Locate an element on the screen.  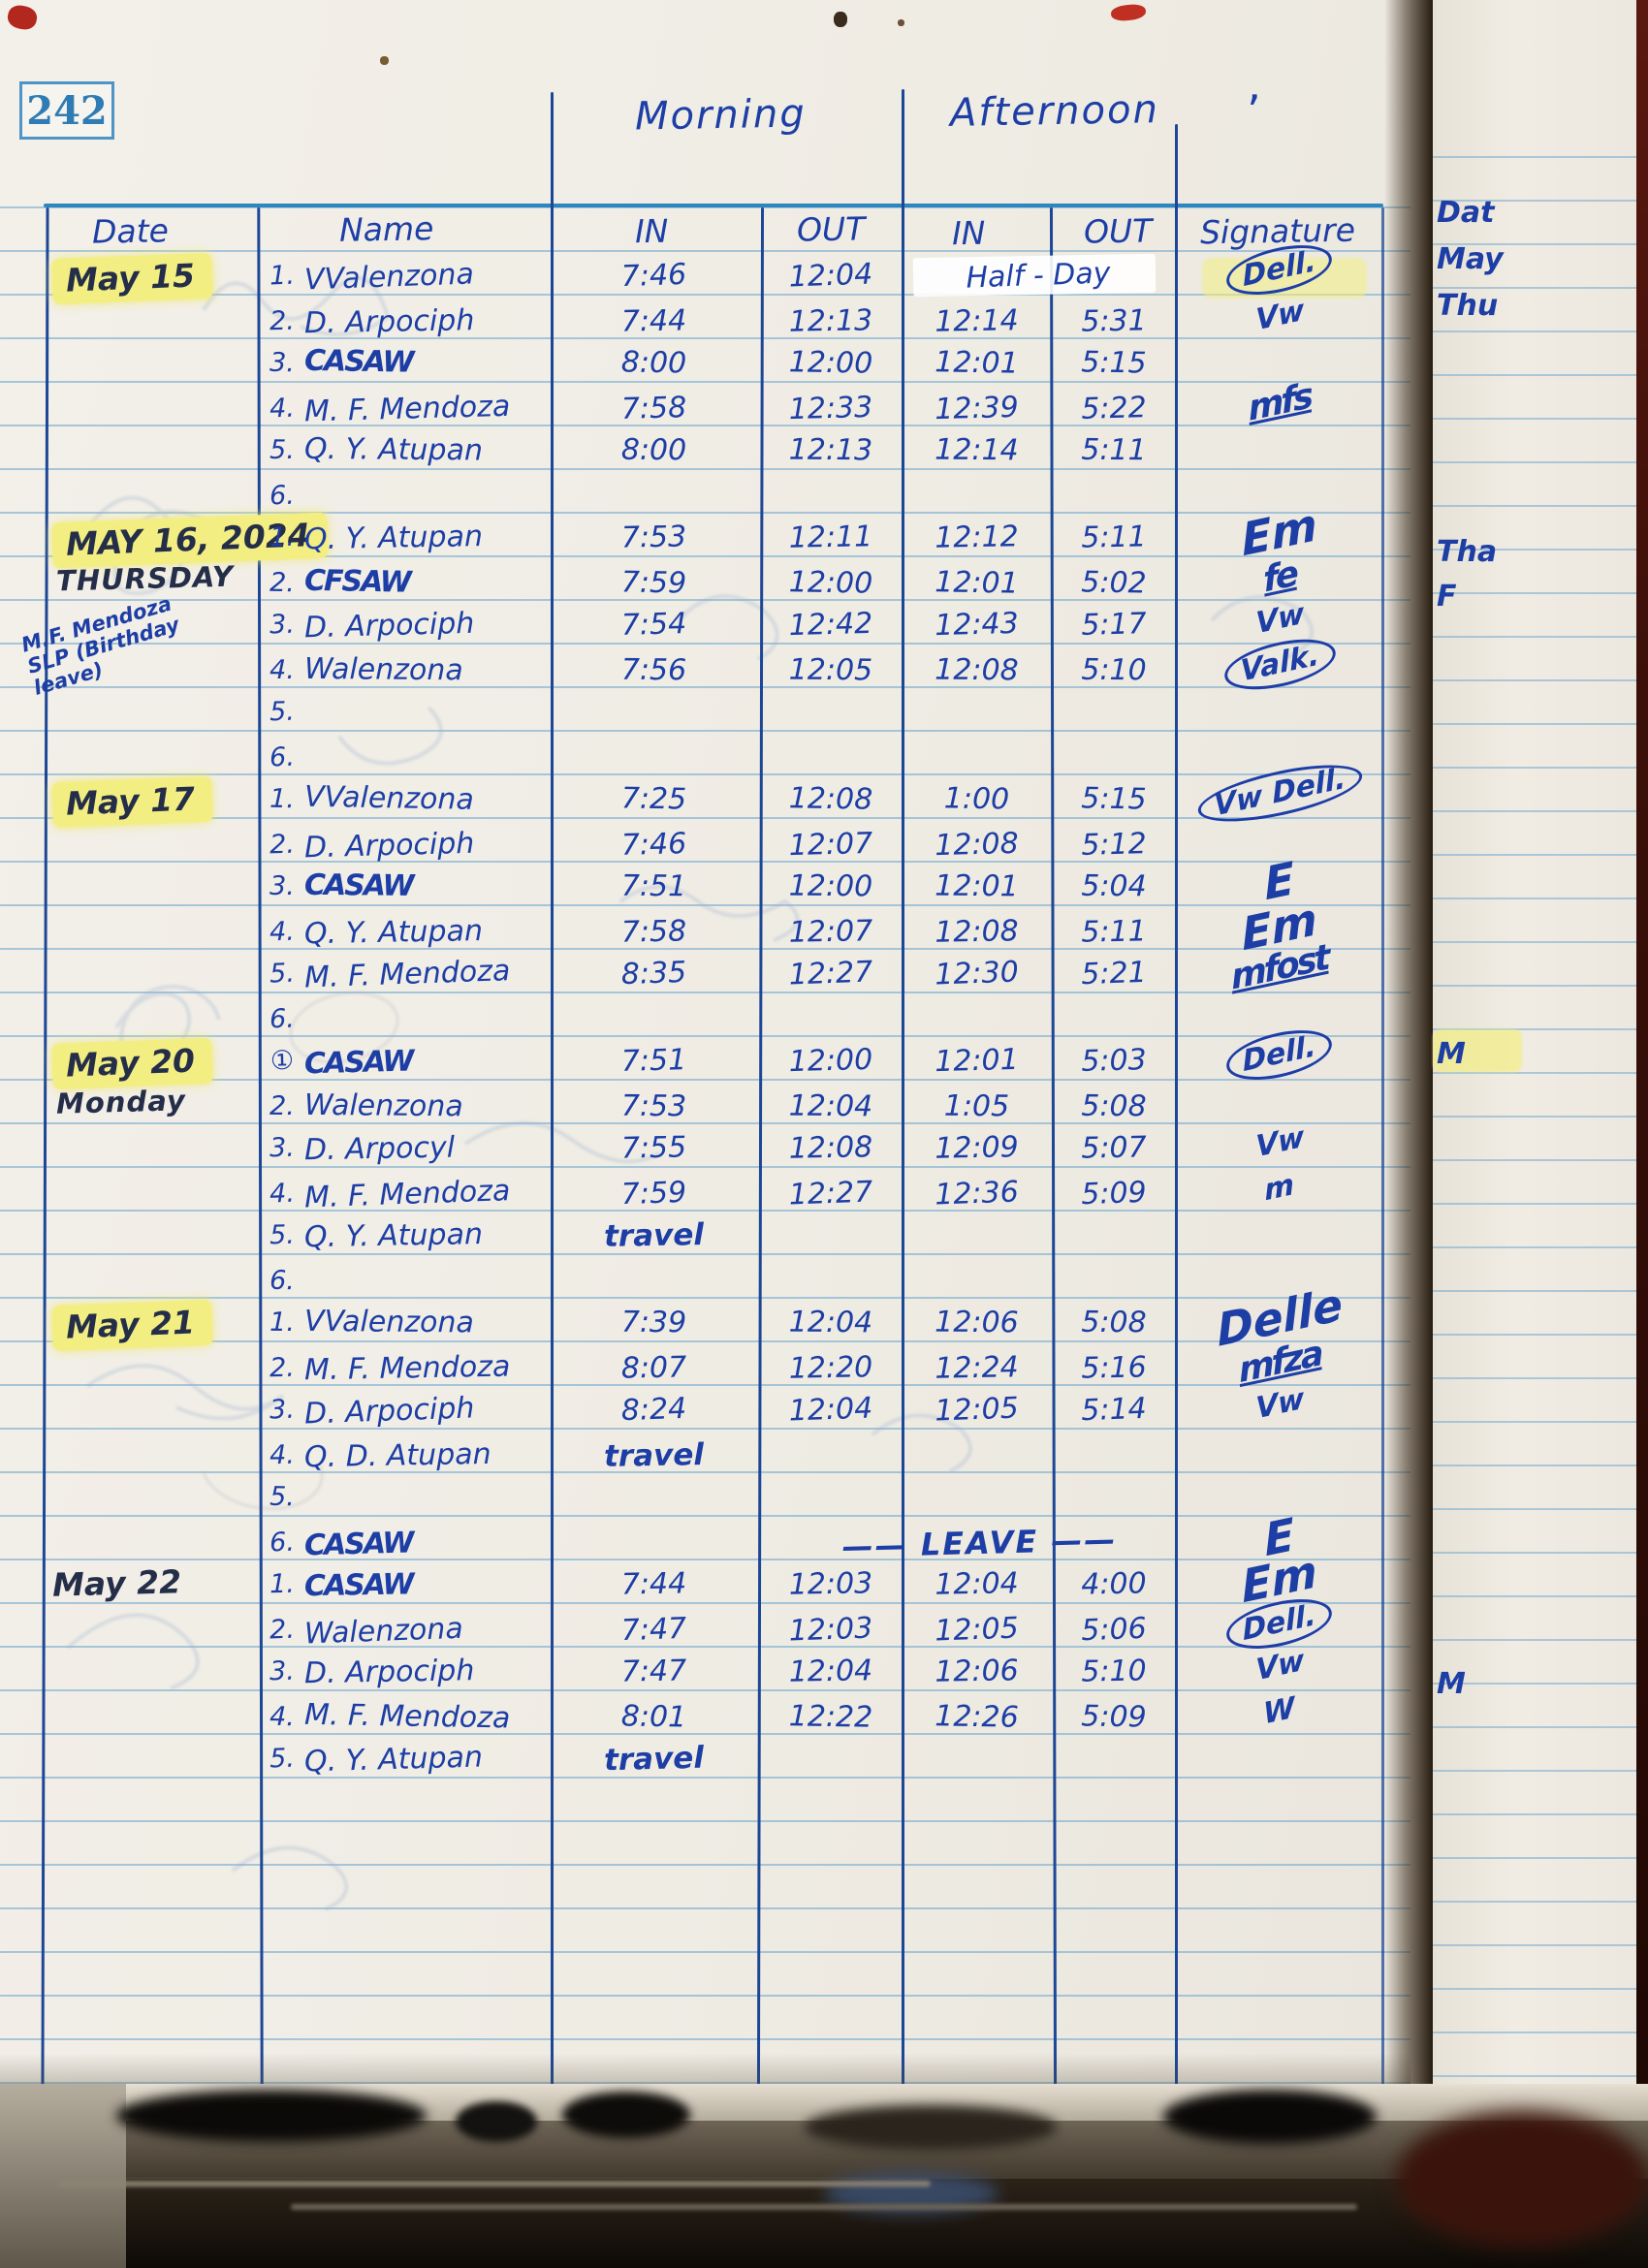
cell-morning-out: 12:05 is located at coordinates (830, 670).